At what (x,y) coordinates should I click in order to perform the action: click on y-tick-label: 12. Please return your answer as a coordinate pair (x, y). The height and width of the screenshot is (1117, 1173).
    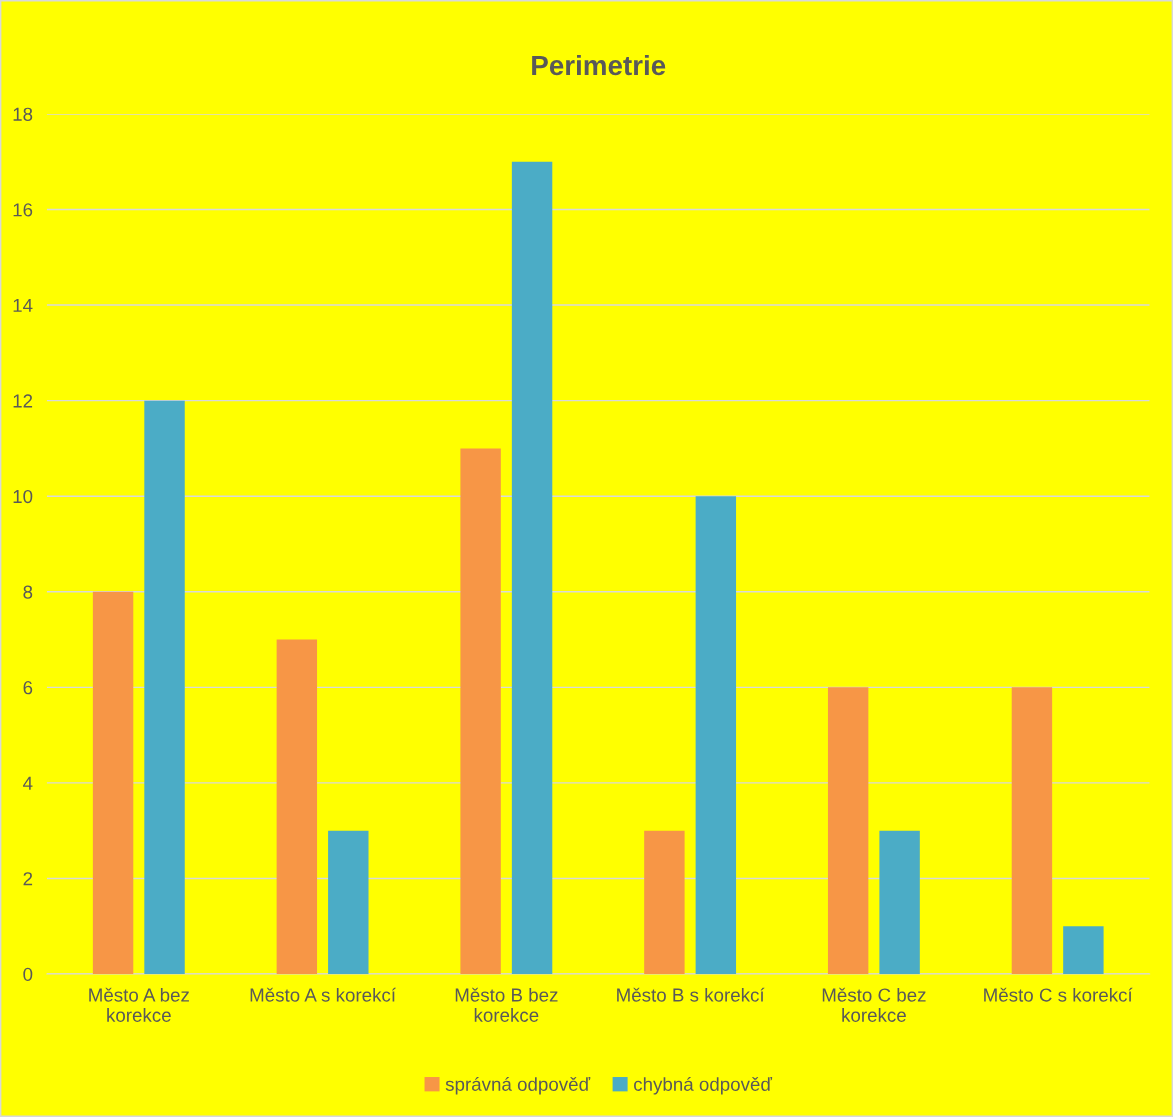
    Looking at the image, I should click on (23, 401).